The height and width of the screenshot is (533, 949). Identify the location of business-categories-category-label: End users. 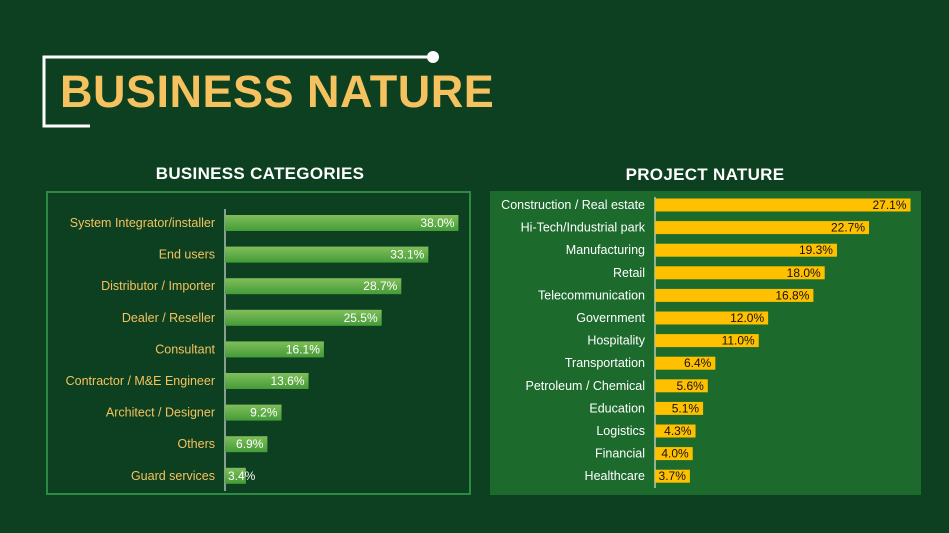
(187, 255).